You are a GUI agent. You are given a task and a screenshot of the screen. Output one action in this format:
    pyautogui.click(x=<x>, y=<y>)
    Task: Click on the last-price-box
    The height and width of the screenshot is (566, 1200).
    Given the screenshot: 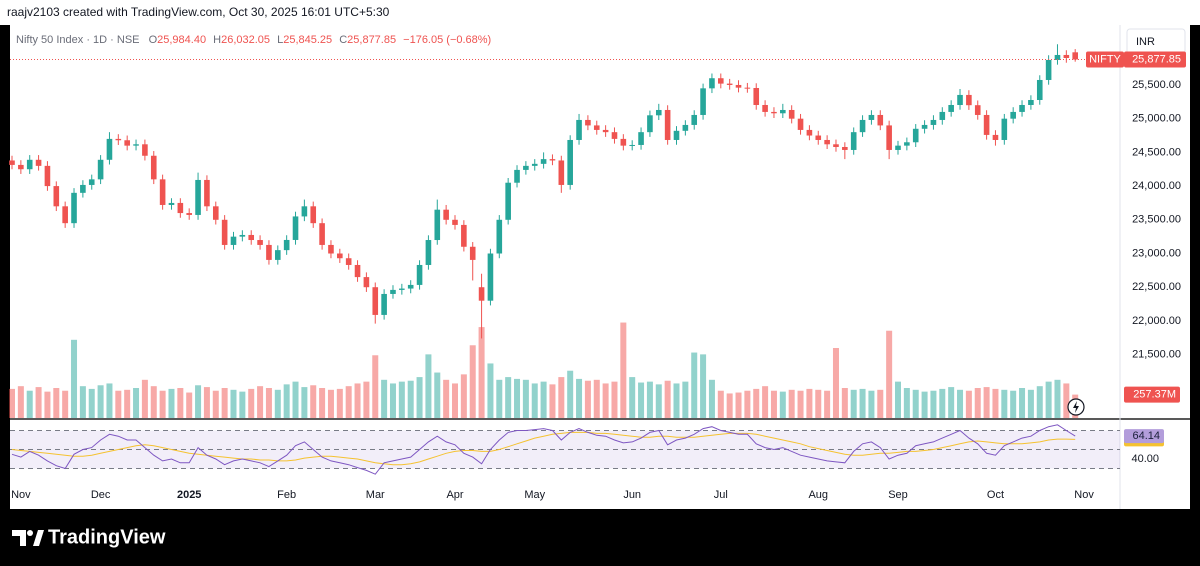 What is the action you would take?
    pyautogui.click(x=1155, y=59)
    